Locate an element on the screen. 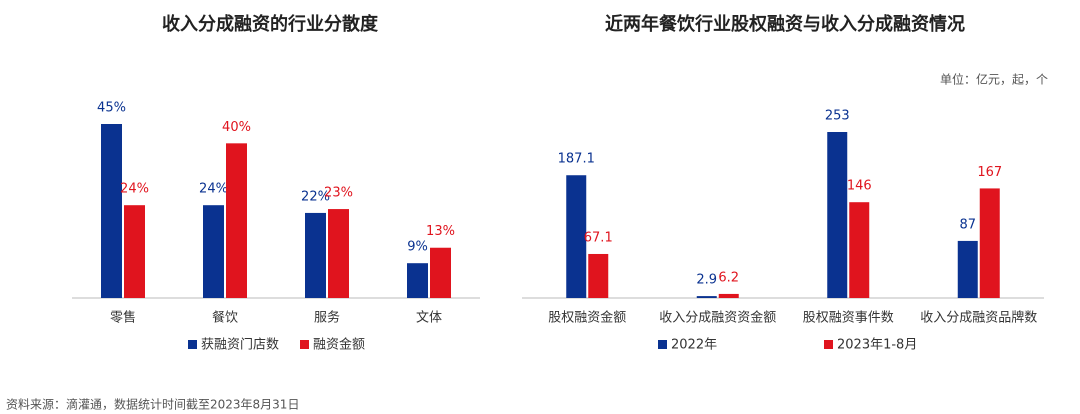 The image size is (1080, 414). value-label: 187.1 is located at coordinates (576, 159).